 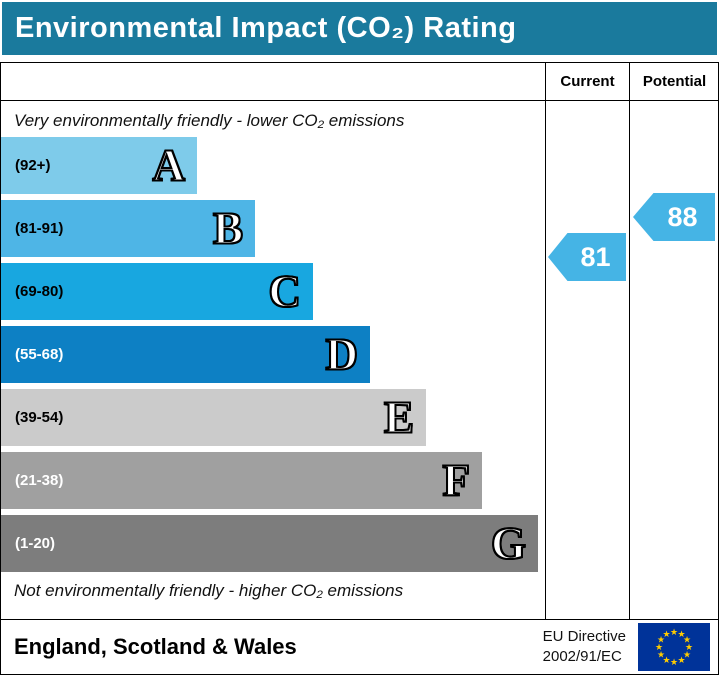 What do you see at coordinates (587, 81) in the screenshot?
I see `current-column-header: Current` at bounding box center [587, 81].